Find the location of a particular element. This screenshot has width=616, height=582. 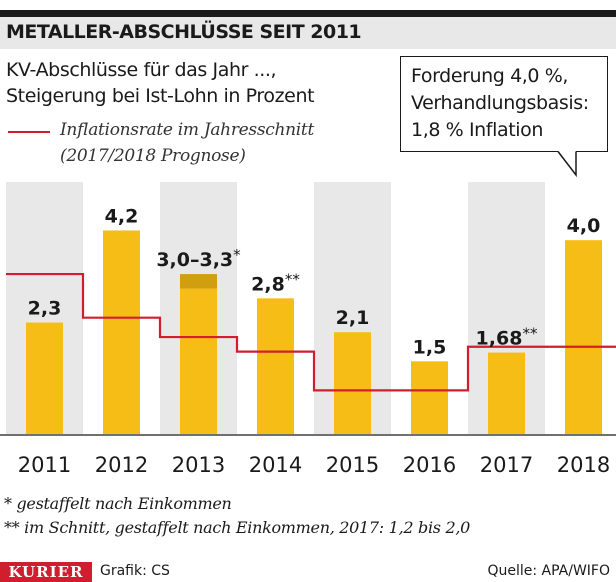

header-band: METALLER-ABSCHLÜSSE SEIT 2011 is located at coordinates (308, 33).